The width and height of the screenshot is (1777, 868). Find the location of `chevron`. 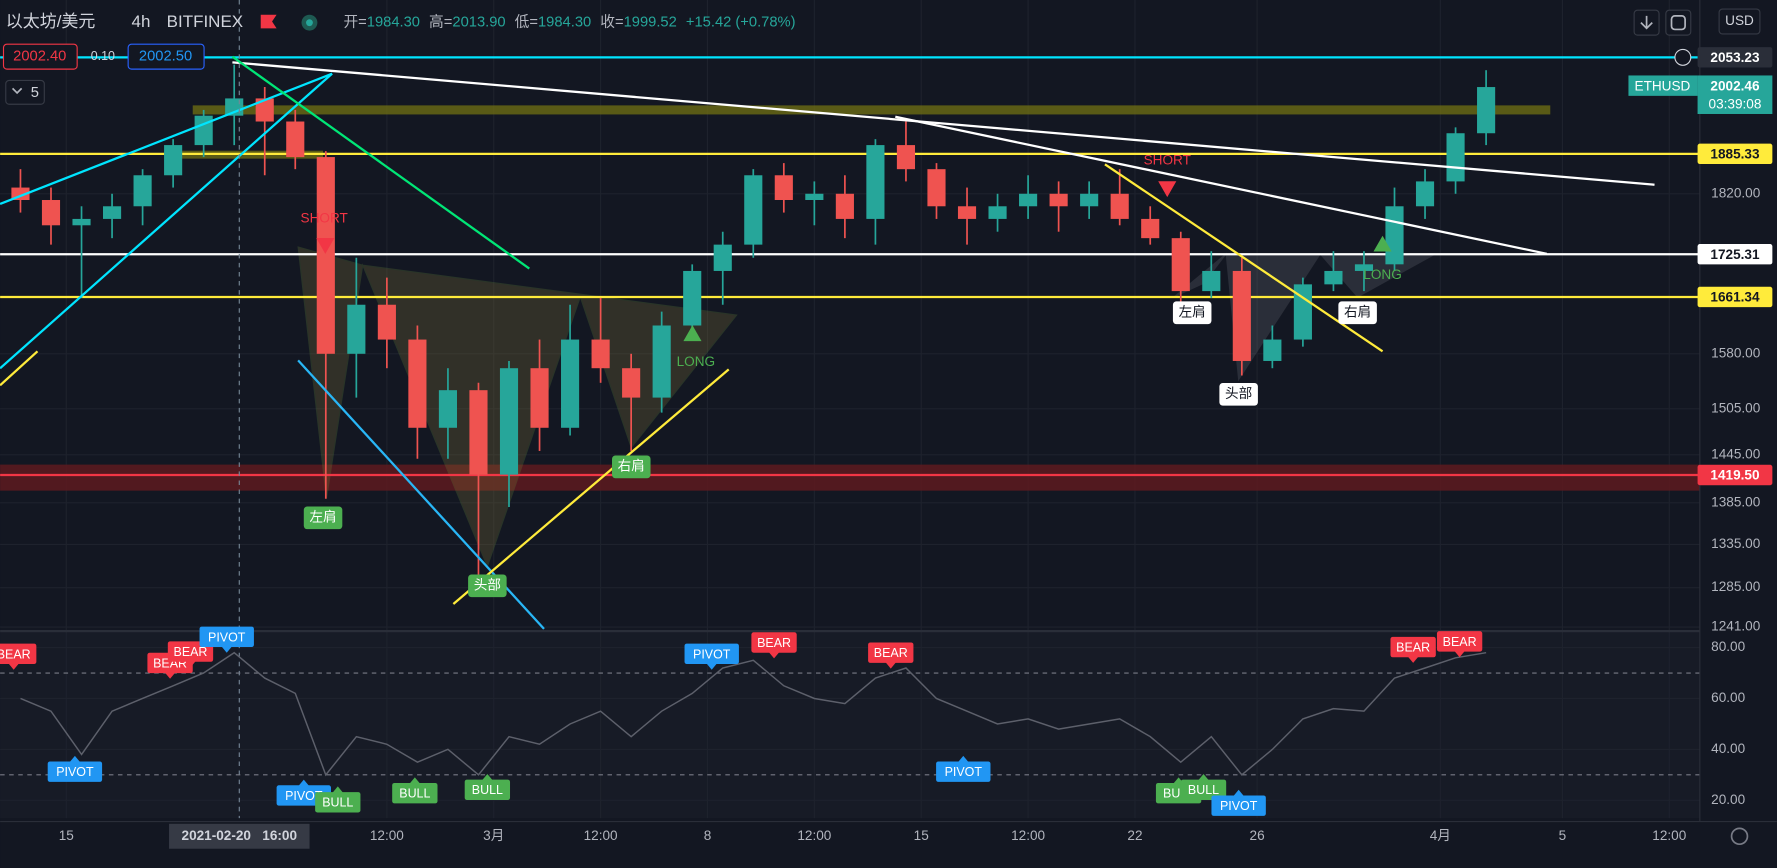

chevron is located at coordinates (17, 91).